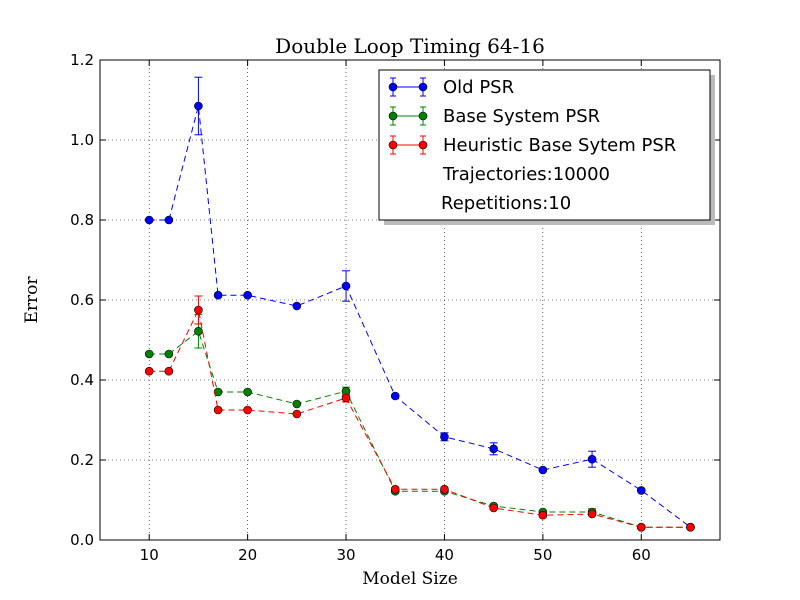  Describe the element at coordinates (82, 300) in the screenshot. I see `y-tick-label: 0.6` at that location.